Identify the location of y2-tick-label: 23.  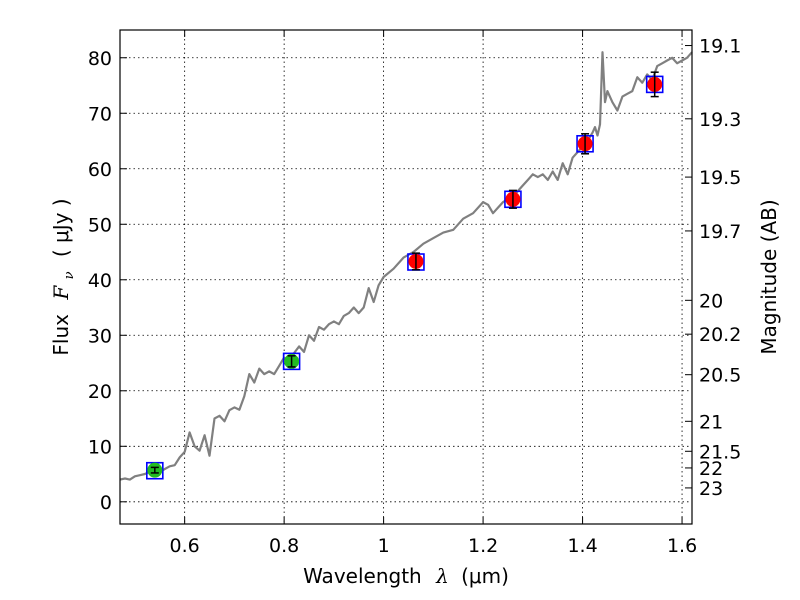
(711, 489).